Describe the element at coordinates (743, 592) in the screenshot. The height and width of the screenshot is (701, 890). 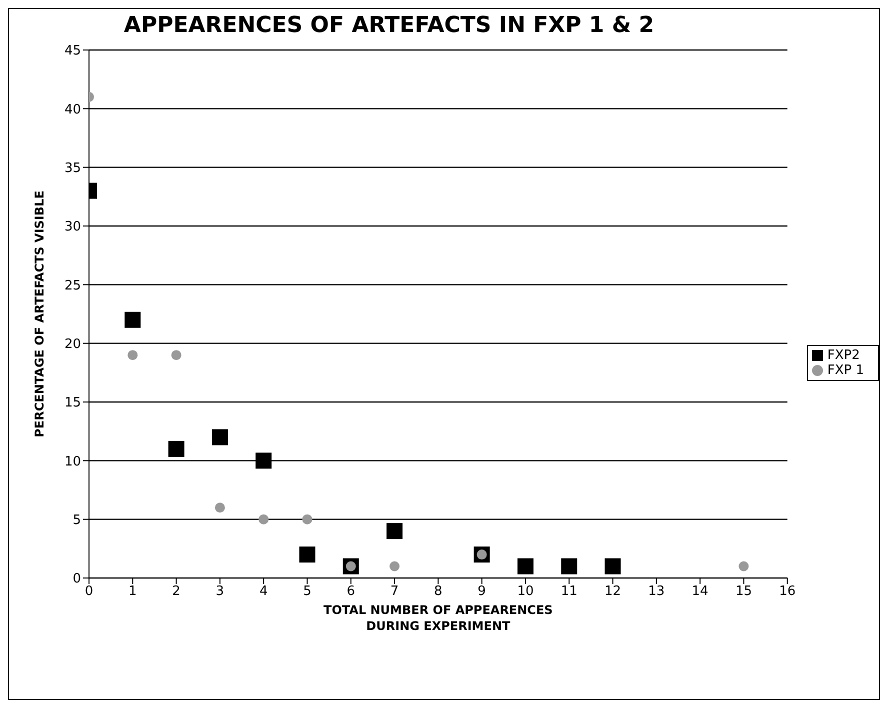
I see `x-tick-label: 15` at that location.